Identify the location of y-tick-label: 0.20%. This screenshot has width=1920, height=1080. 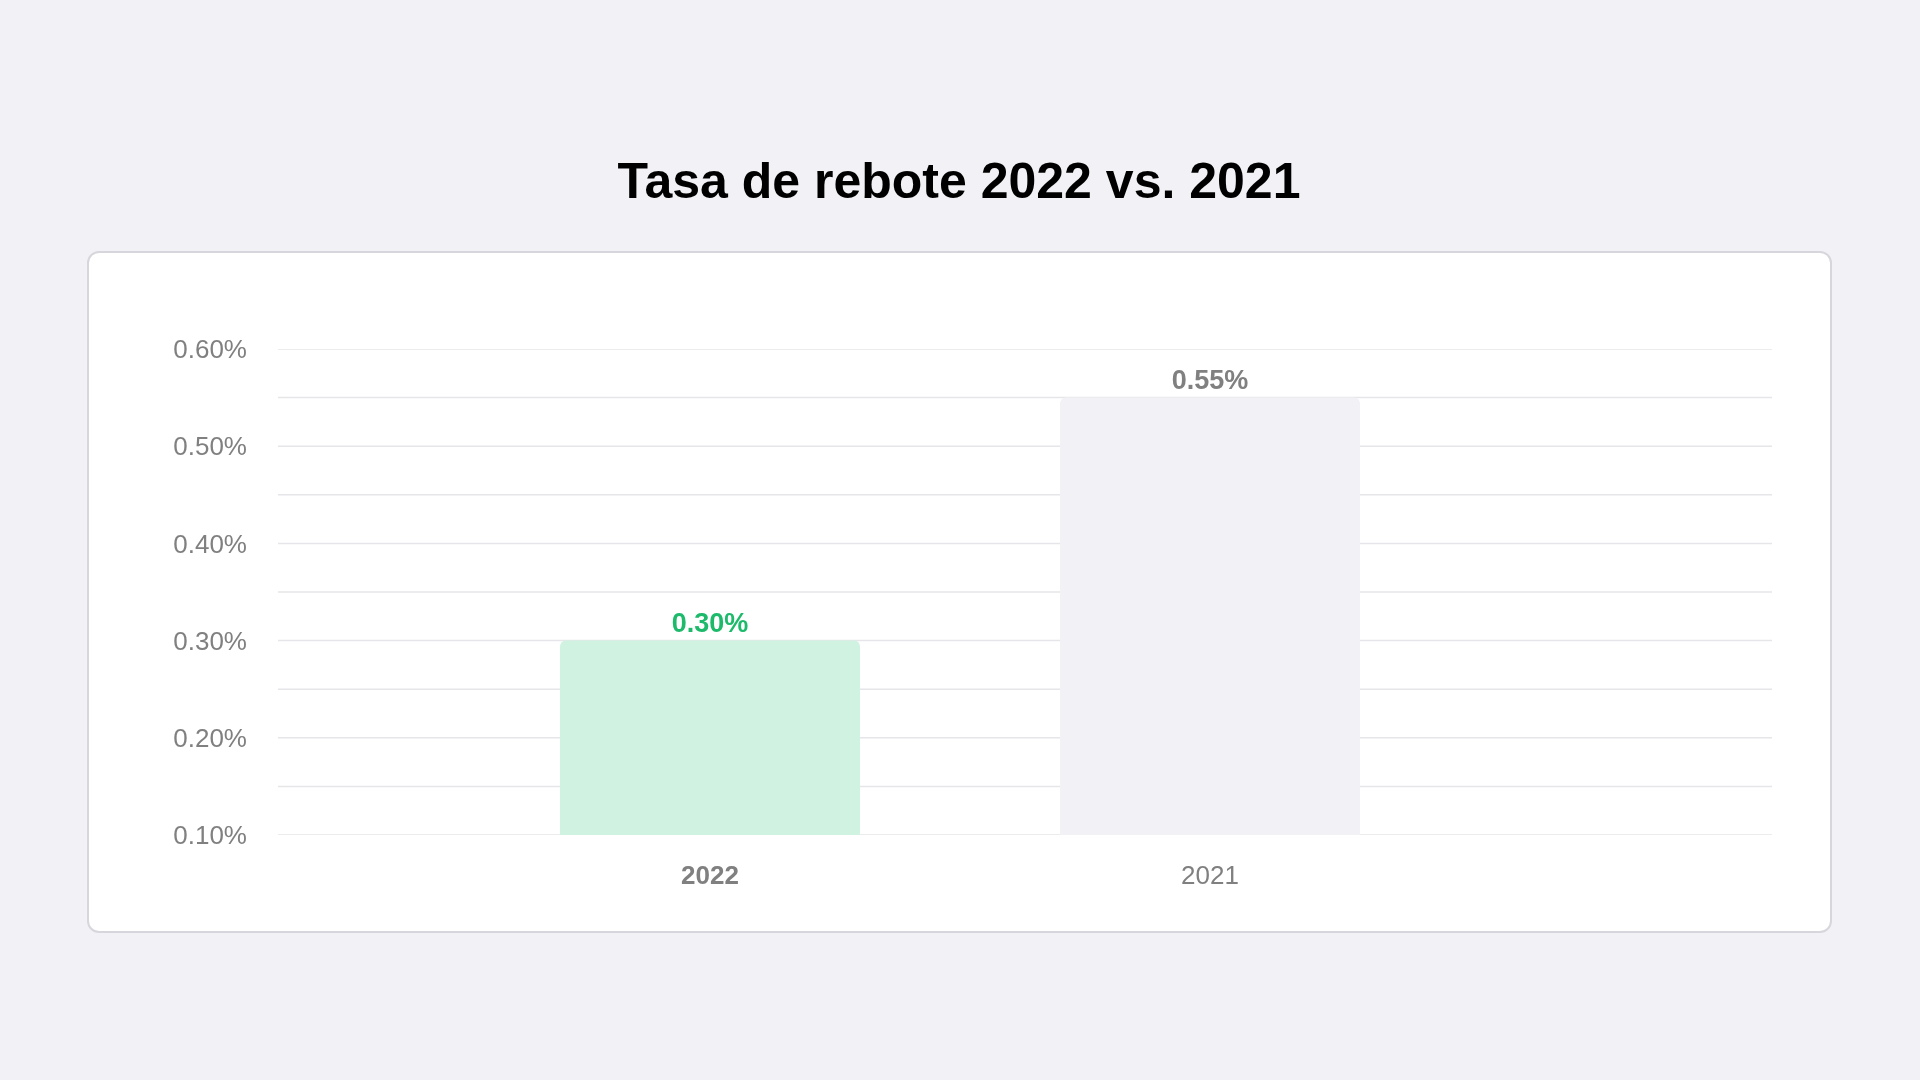
(210, 737).